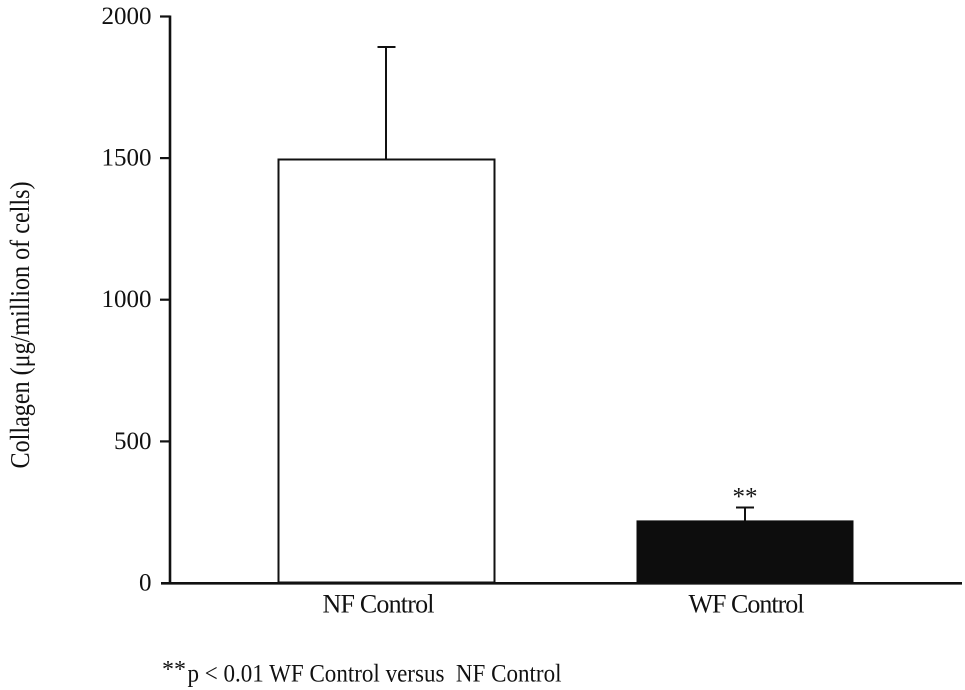 The width and height of the screenshot is (965, 690). What do you see at coordinates (379, 604) in the screenshot?
I see `svg-text: NF Control` at bounding box center [379, 604].